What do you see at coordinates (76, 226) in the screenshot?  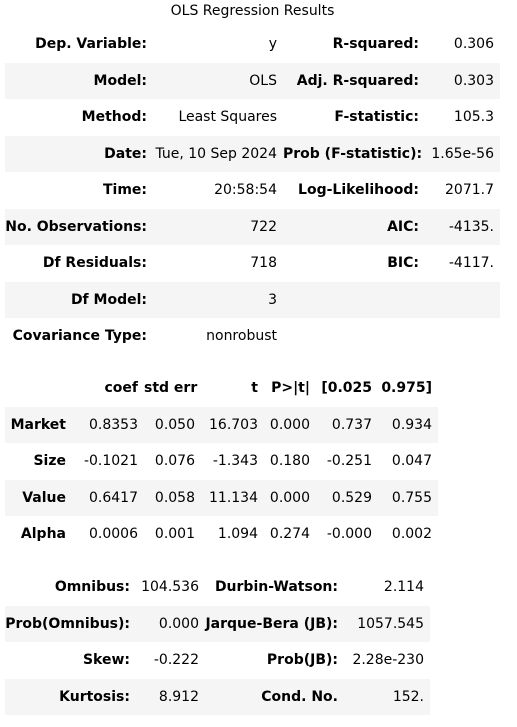 I see `stat-label: No. Observations:` at bounding box center [76, 226].